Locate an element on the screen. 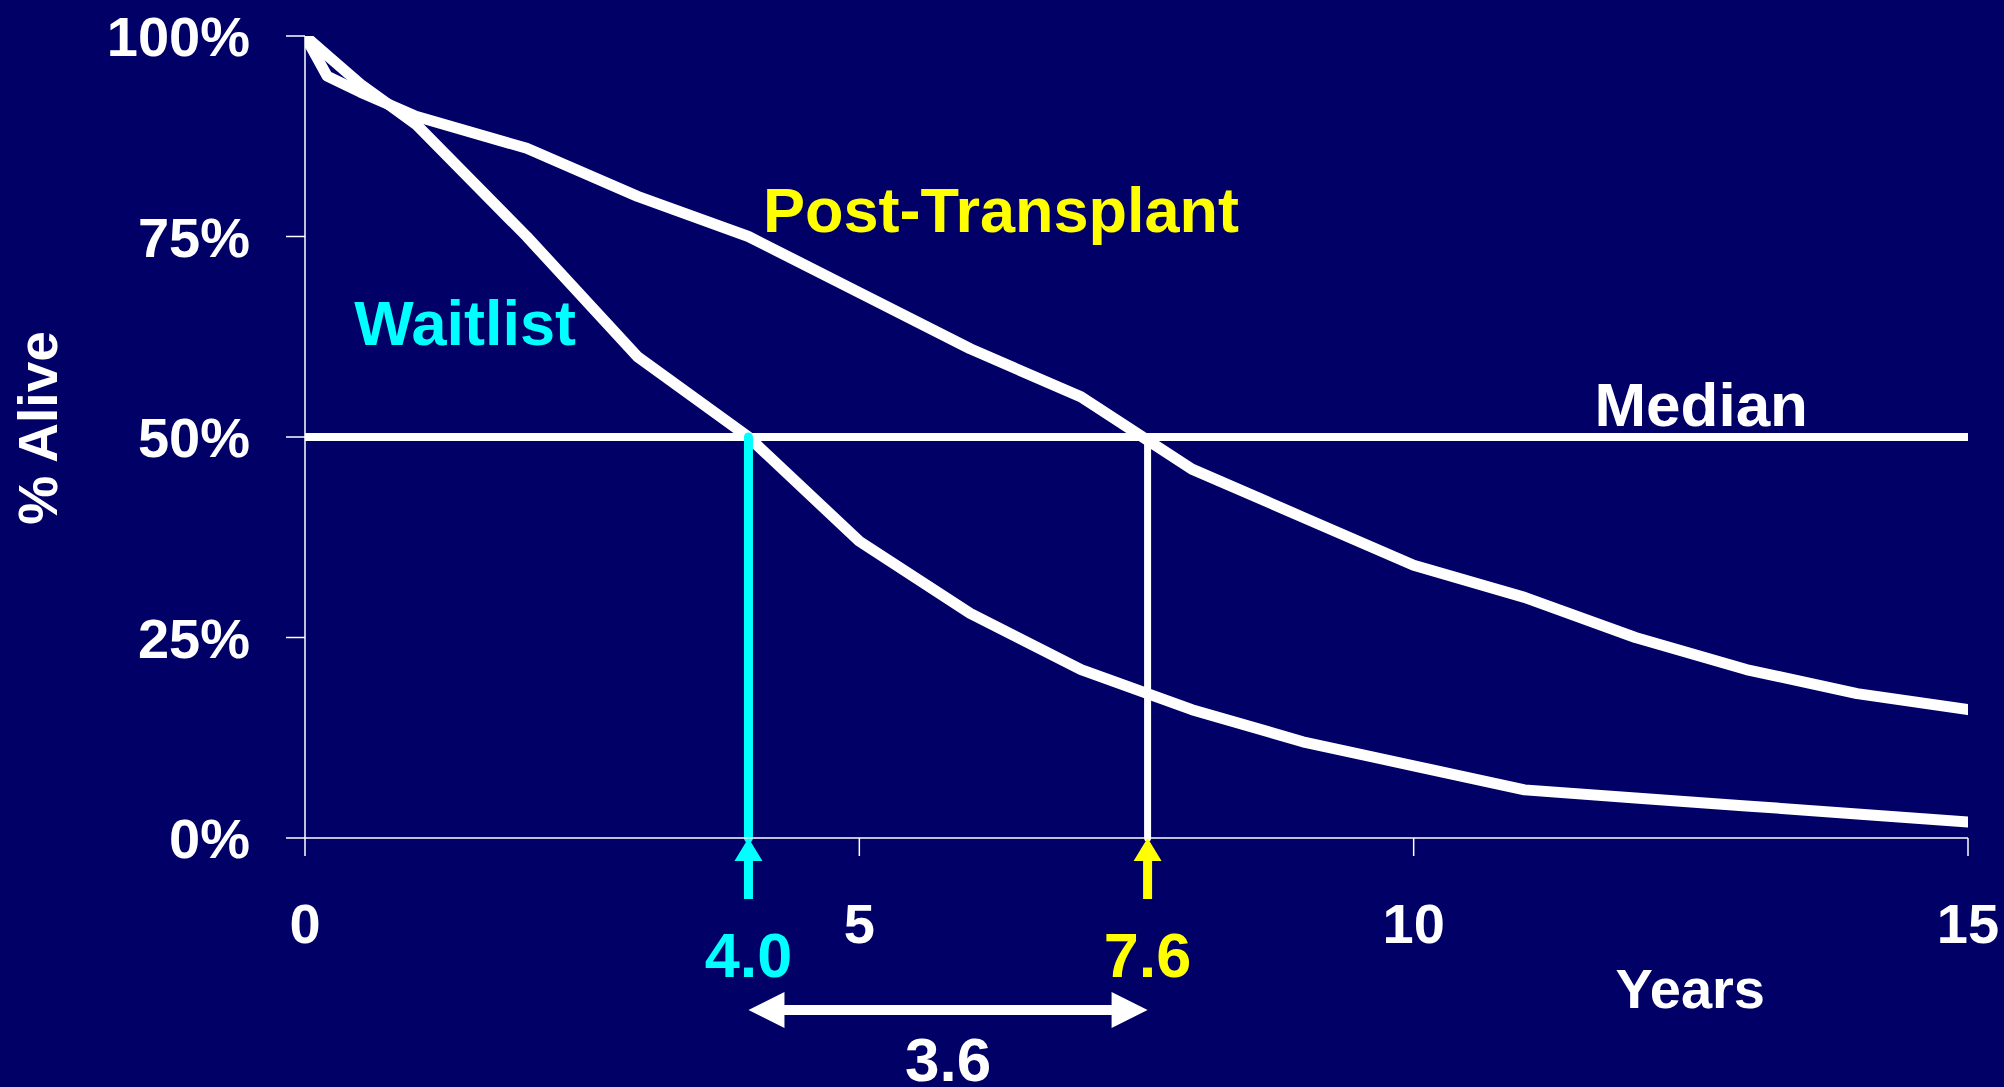 The height and width of the screenshot is (1087, 2004). ref-line-label: Median is located at coordinates (1701, 404).